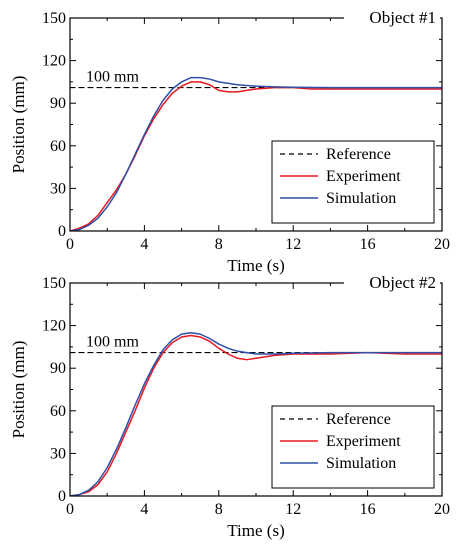 The height and width of the screenshot is (550, 463). What do you see at coordinates (402, 17) in the screenshot?
I see `object-label: Object #1` at bounding box center [402, 17].